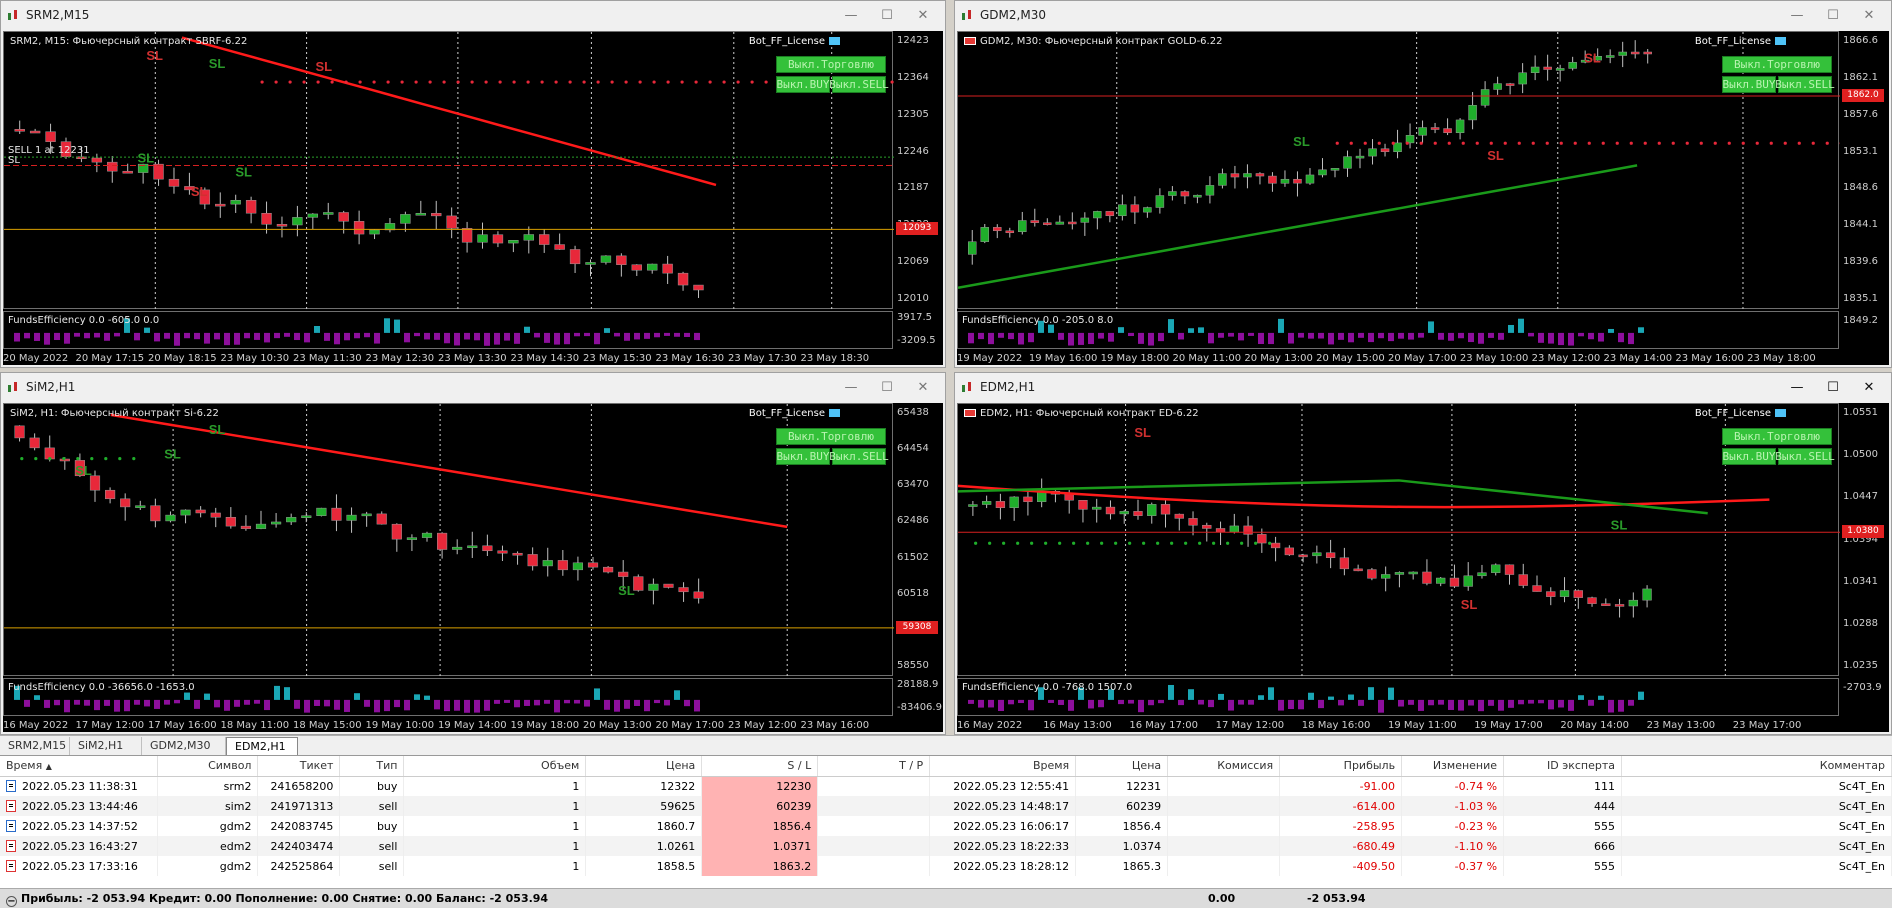 The width and height of the screenshot is (1892, 908). What do you see at coordinates (545, 358) in the screenshot?
I see `time-label: 23 May 14:30` at bounding box center [545, 358].